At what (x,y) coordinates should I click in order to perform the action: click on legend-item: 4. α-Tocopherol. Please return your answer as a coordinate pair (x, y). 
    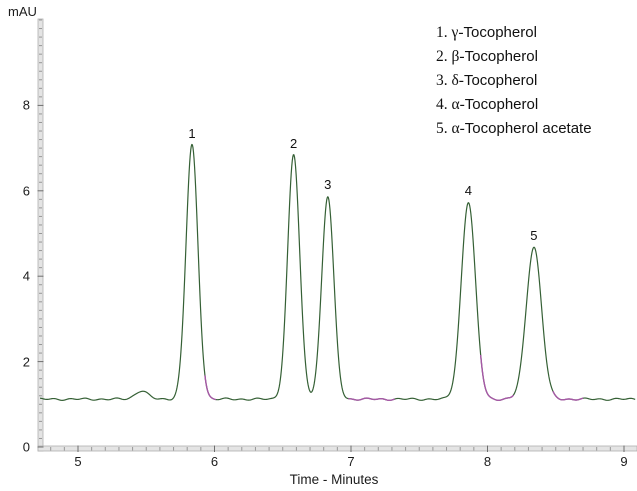
    Looking at the image, I should click on (514, 105).